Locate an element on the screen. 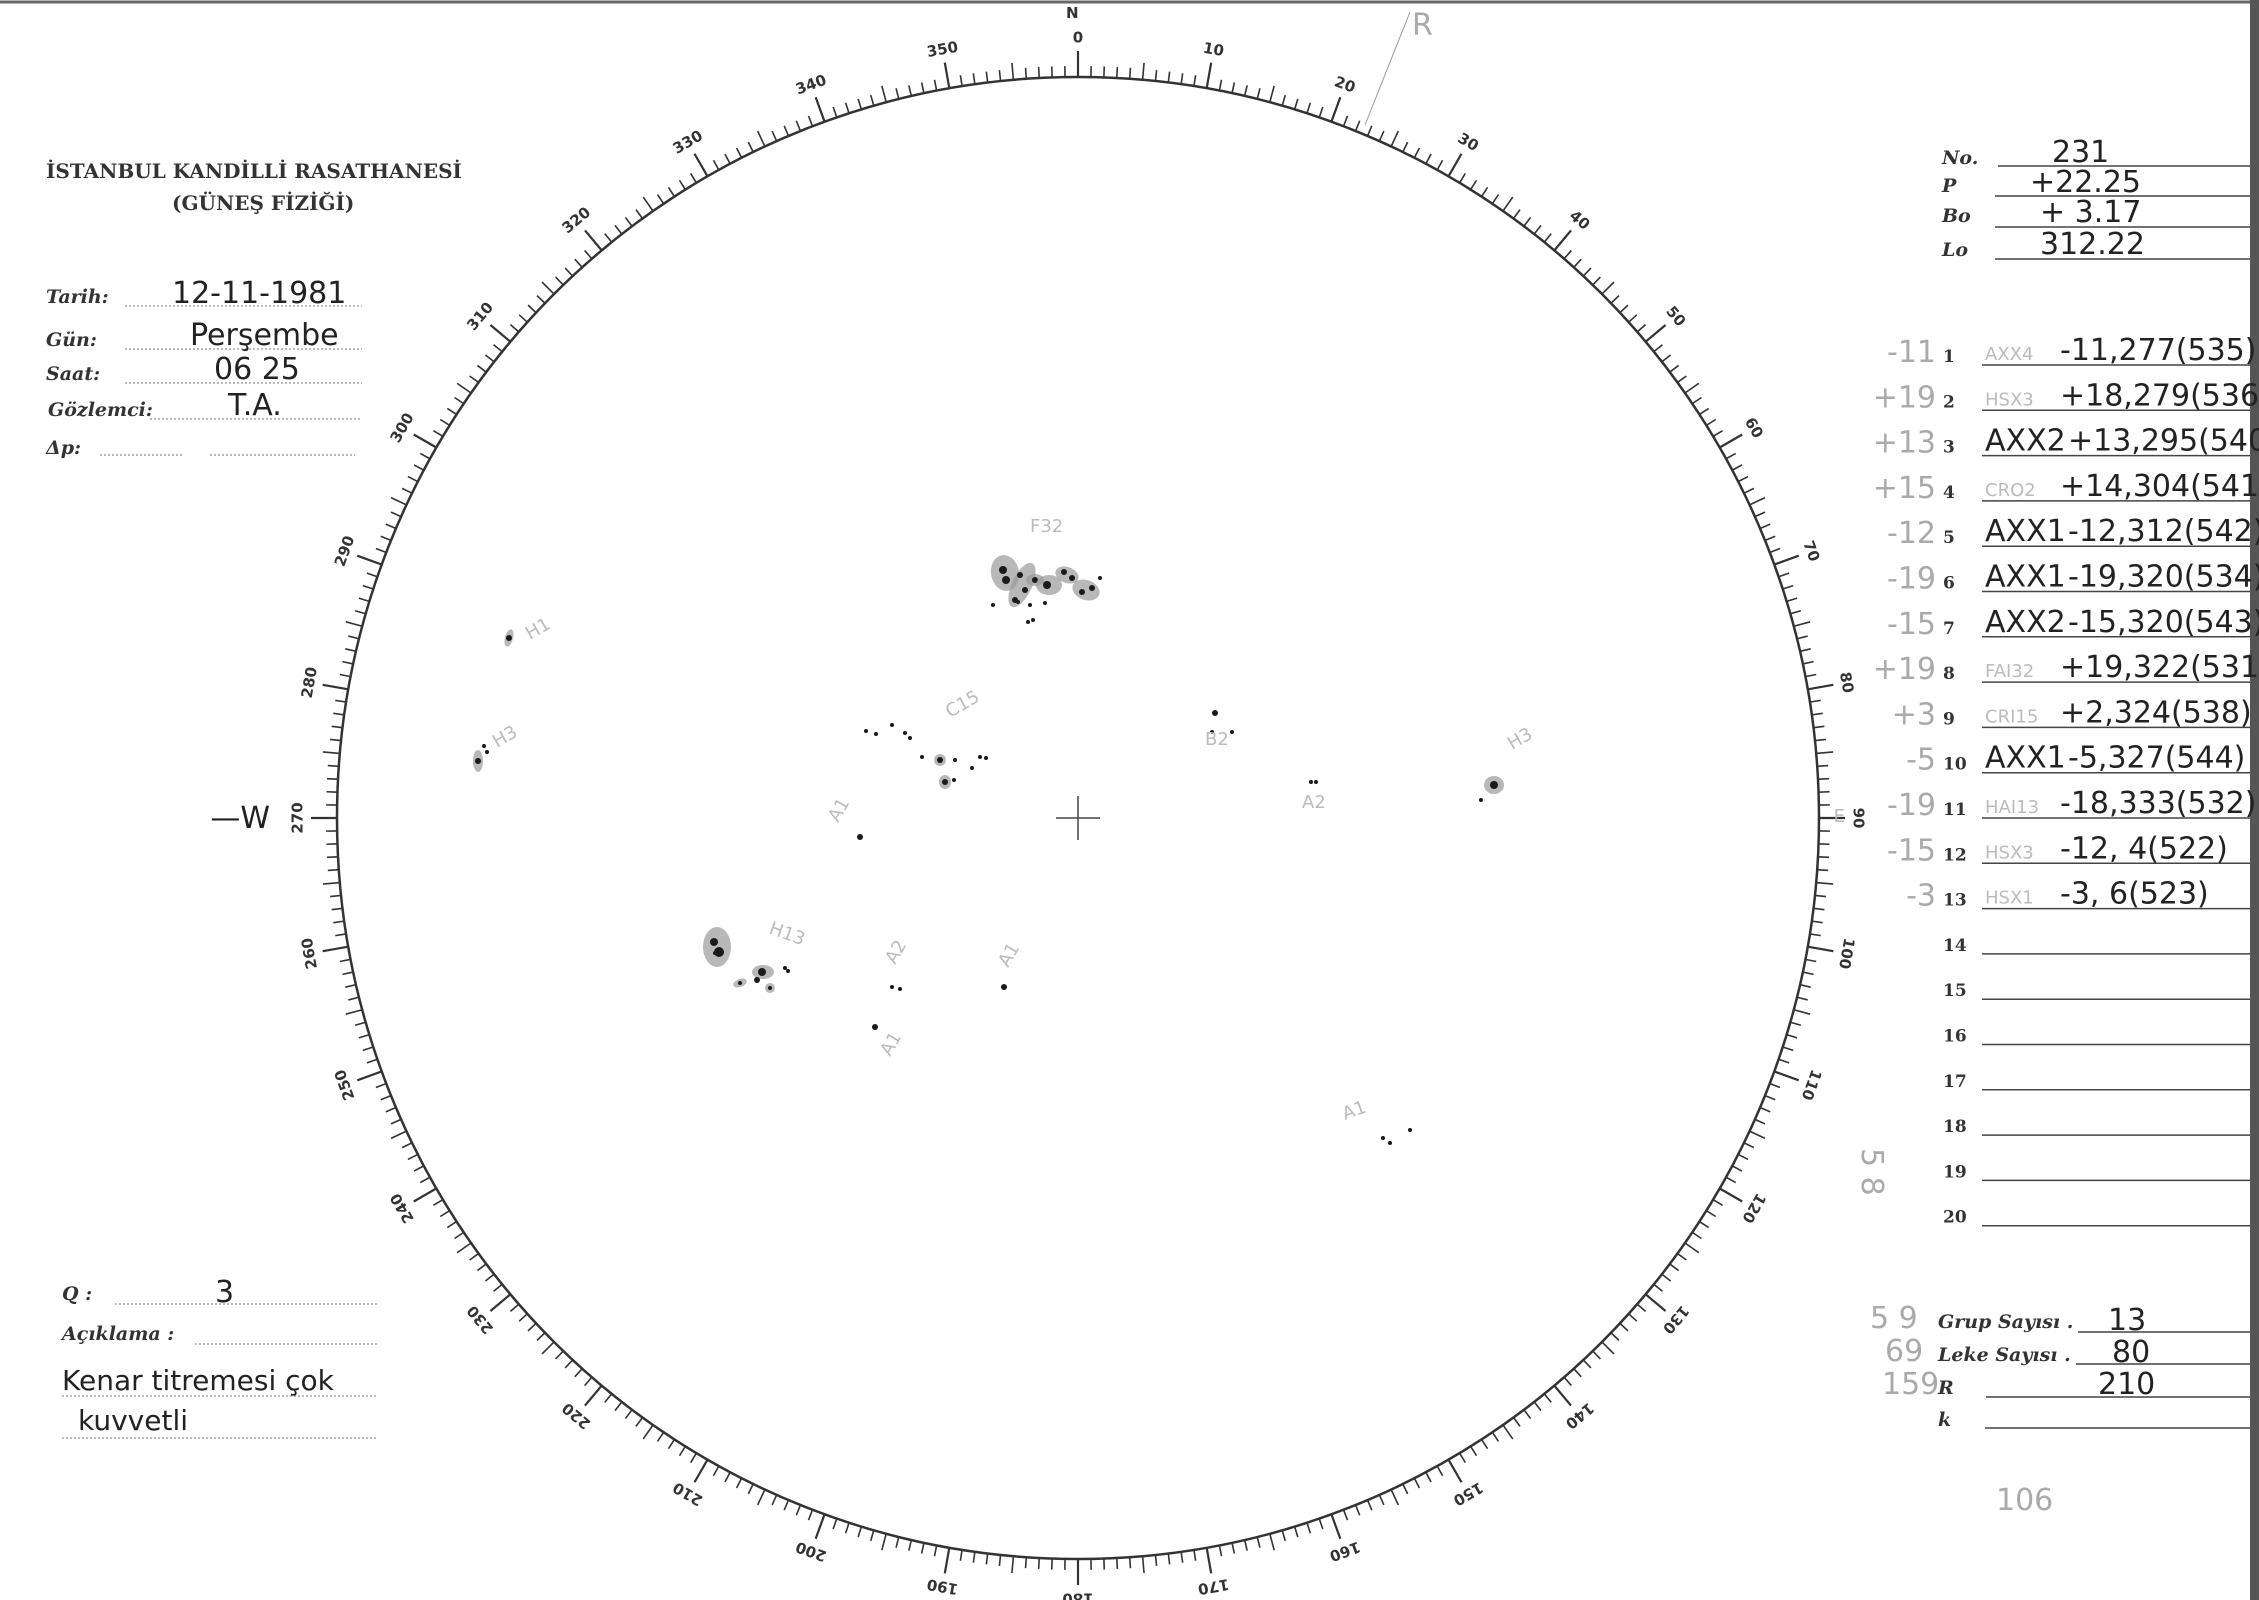  spot-group-label: A2 is located at coordinates (1314, 802).